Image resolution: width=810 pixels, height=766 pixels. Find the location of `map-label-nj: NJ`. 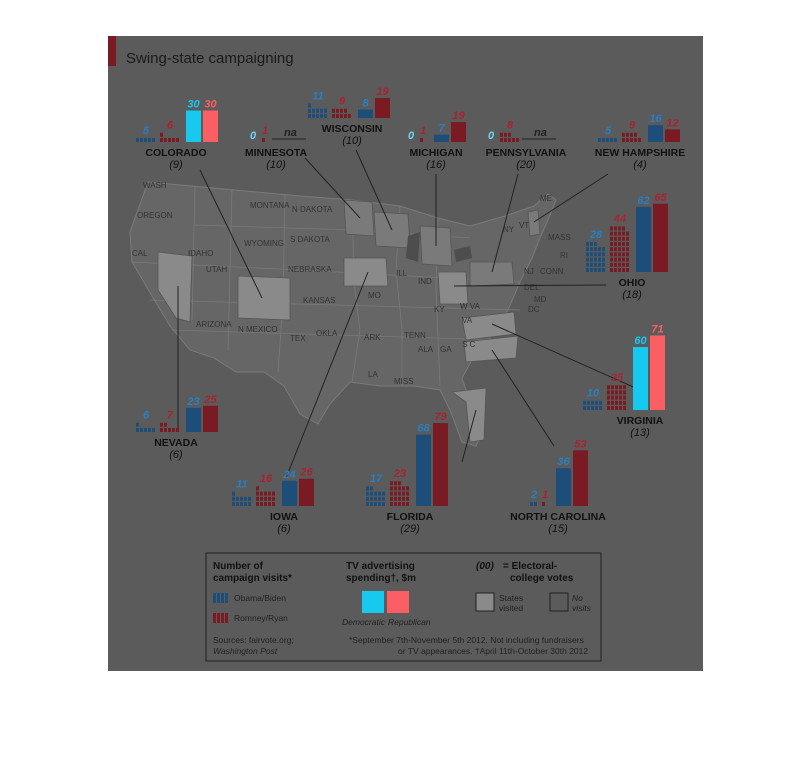

map-label-nj: NJ is located at coordinates (529, 271).